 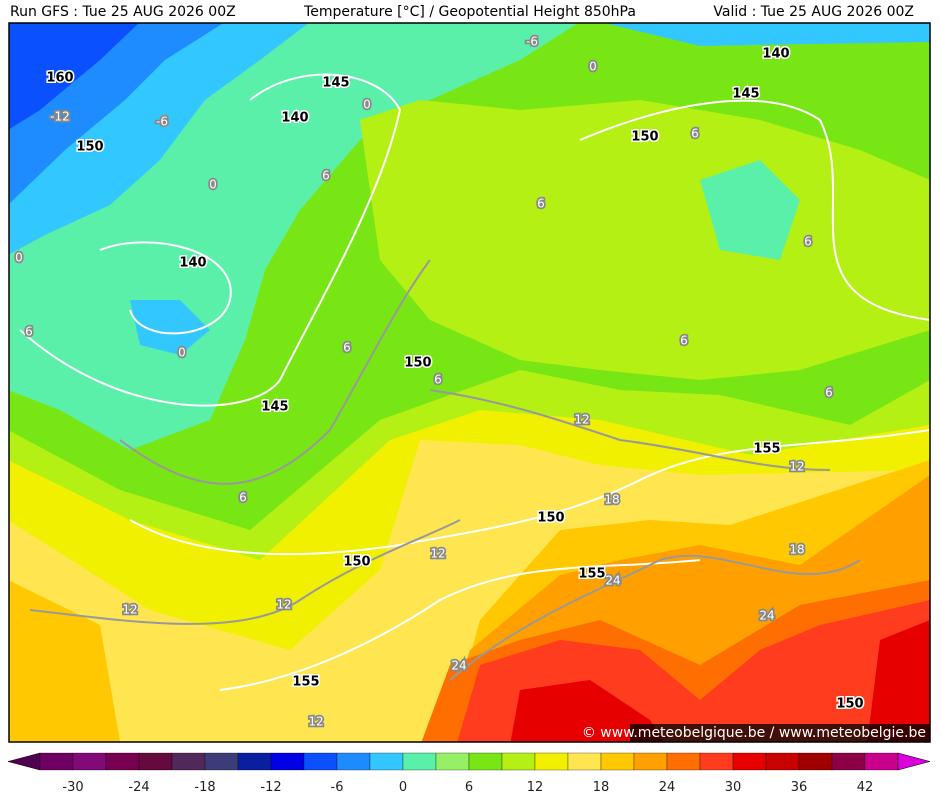 What do you see at coordinates (601, 787) in the screenshot?
I see `colorbar-label: 18` at bounding box center [601, 787].